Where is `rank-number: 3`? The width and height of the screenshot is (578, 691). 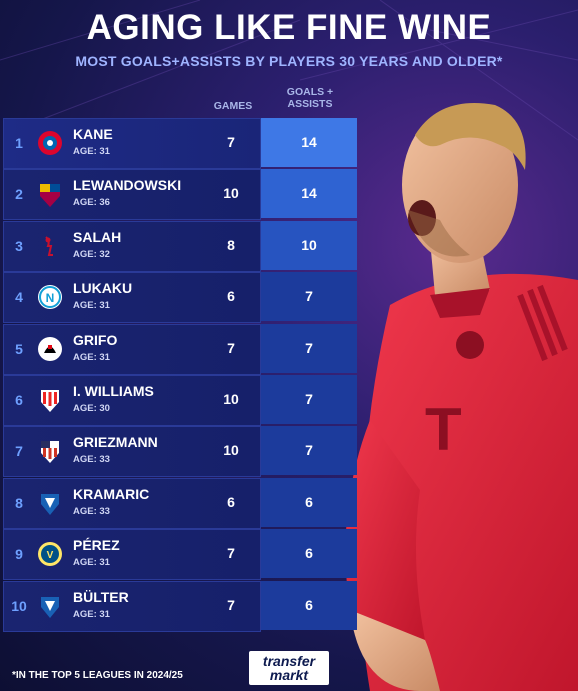
rank-number: 3 is located at coordinates (19, 245).